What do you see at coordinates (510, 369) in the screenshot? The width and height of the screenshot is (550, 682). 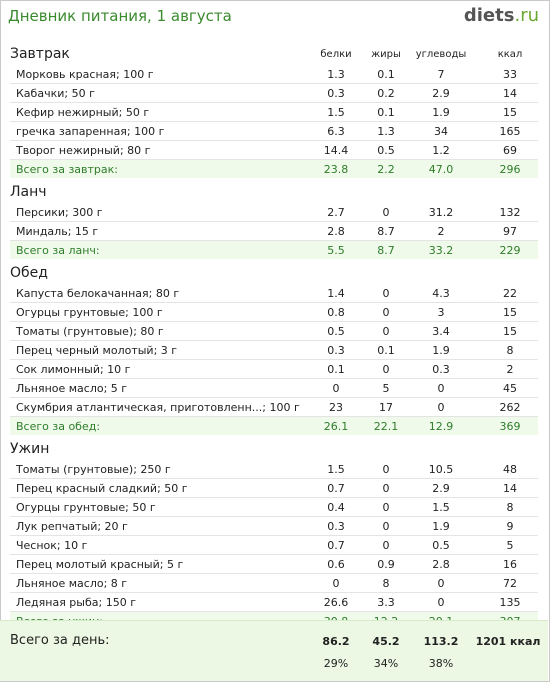 I see `food-kcal: 2` at bounding box center [510, 369].